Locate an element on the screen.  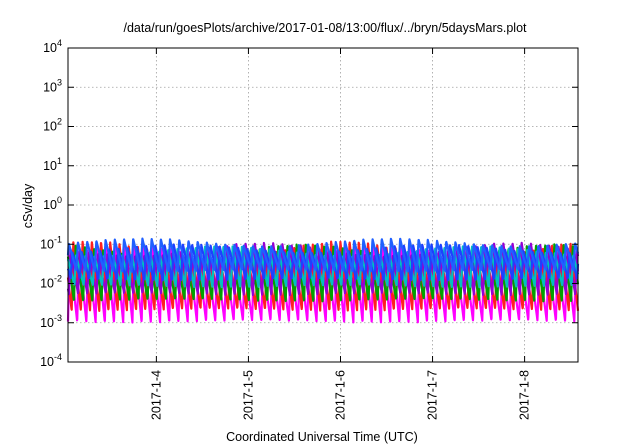
y-tick-label: 10² is located at coordinates (52, 125).